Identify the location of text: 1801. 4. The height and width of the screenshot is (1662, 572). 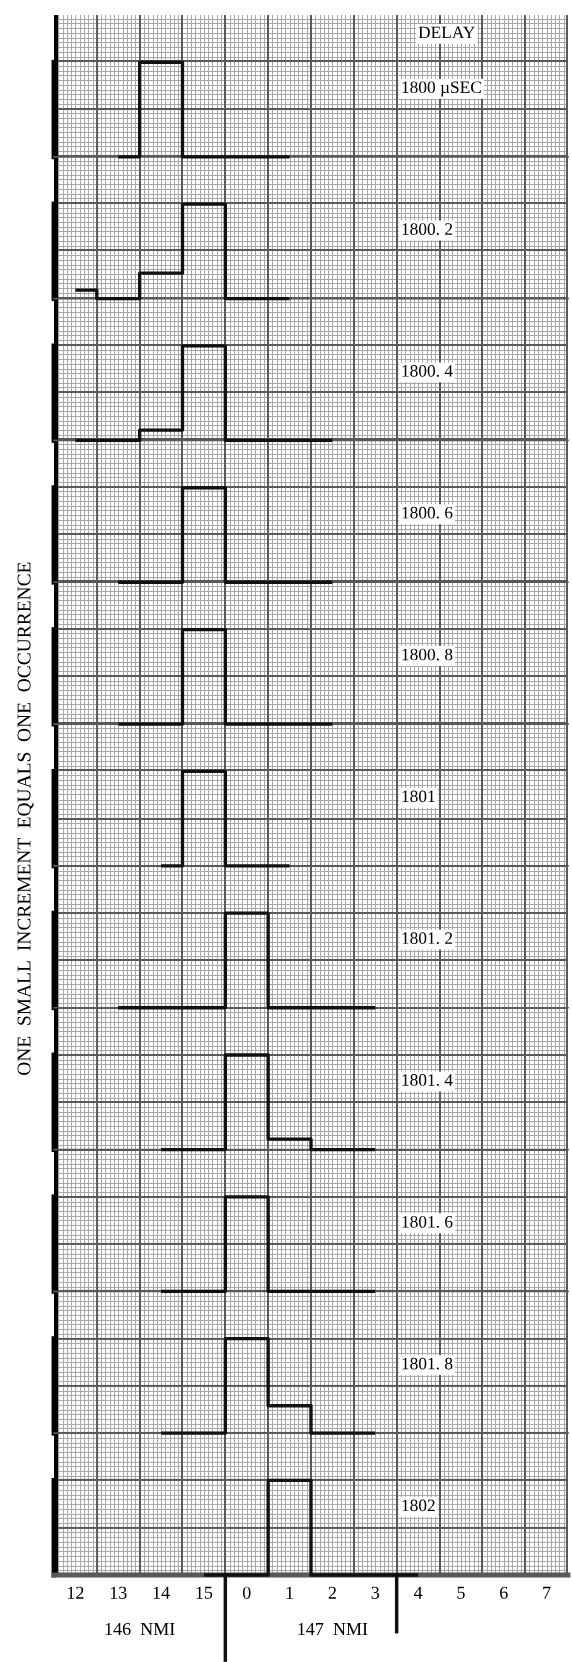
(427, 1080).